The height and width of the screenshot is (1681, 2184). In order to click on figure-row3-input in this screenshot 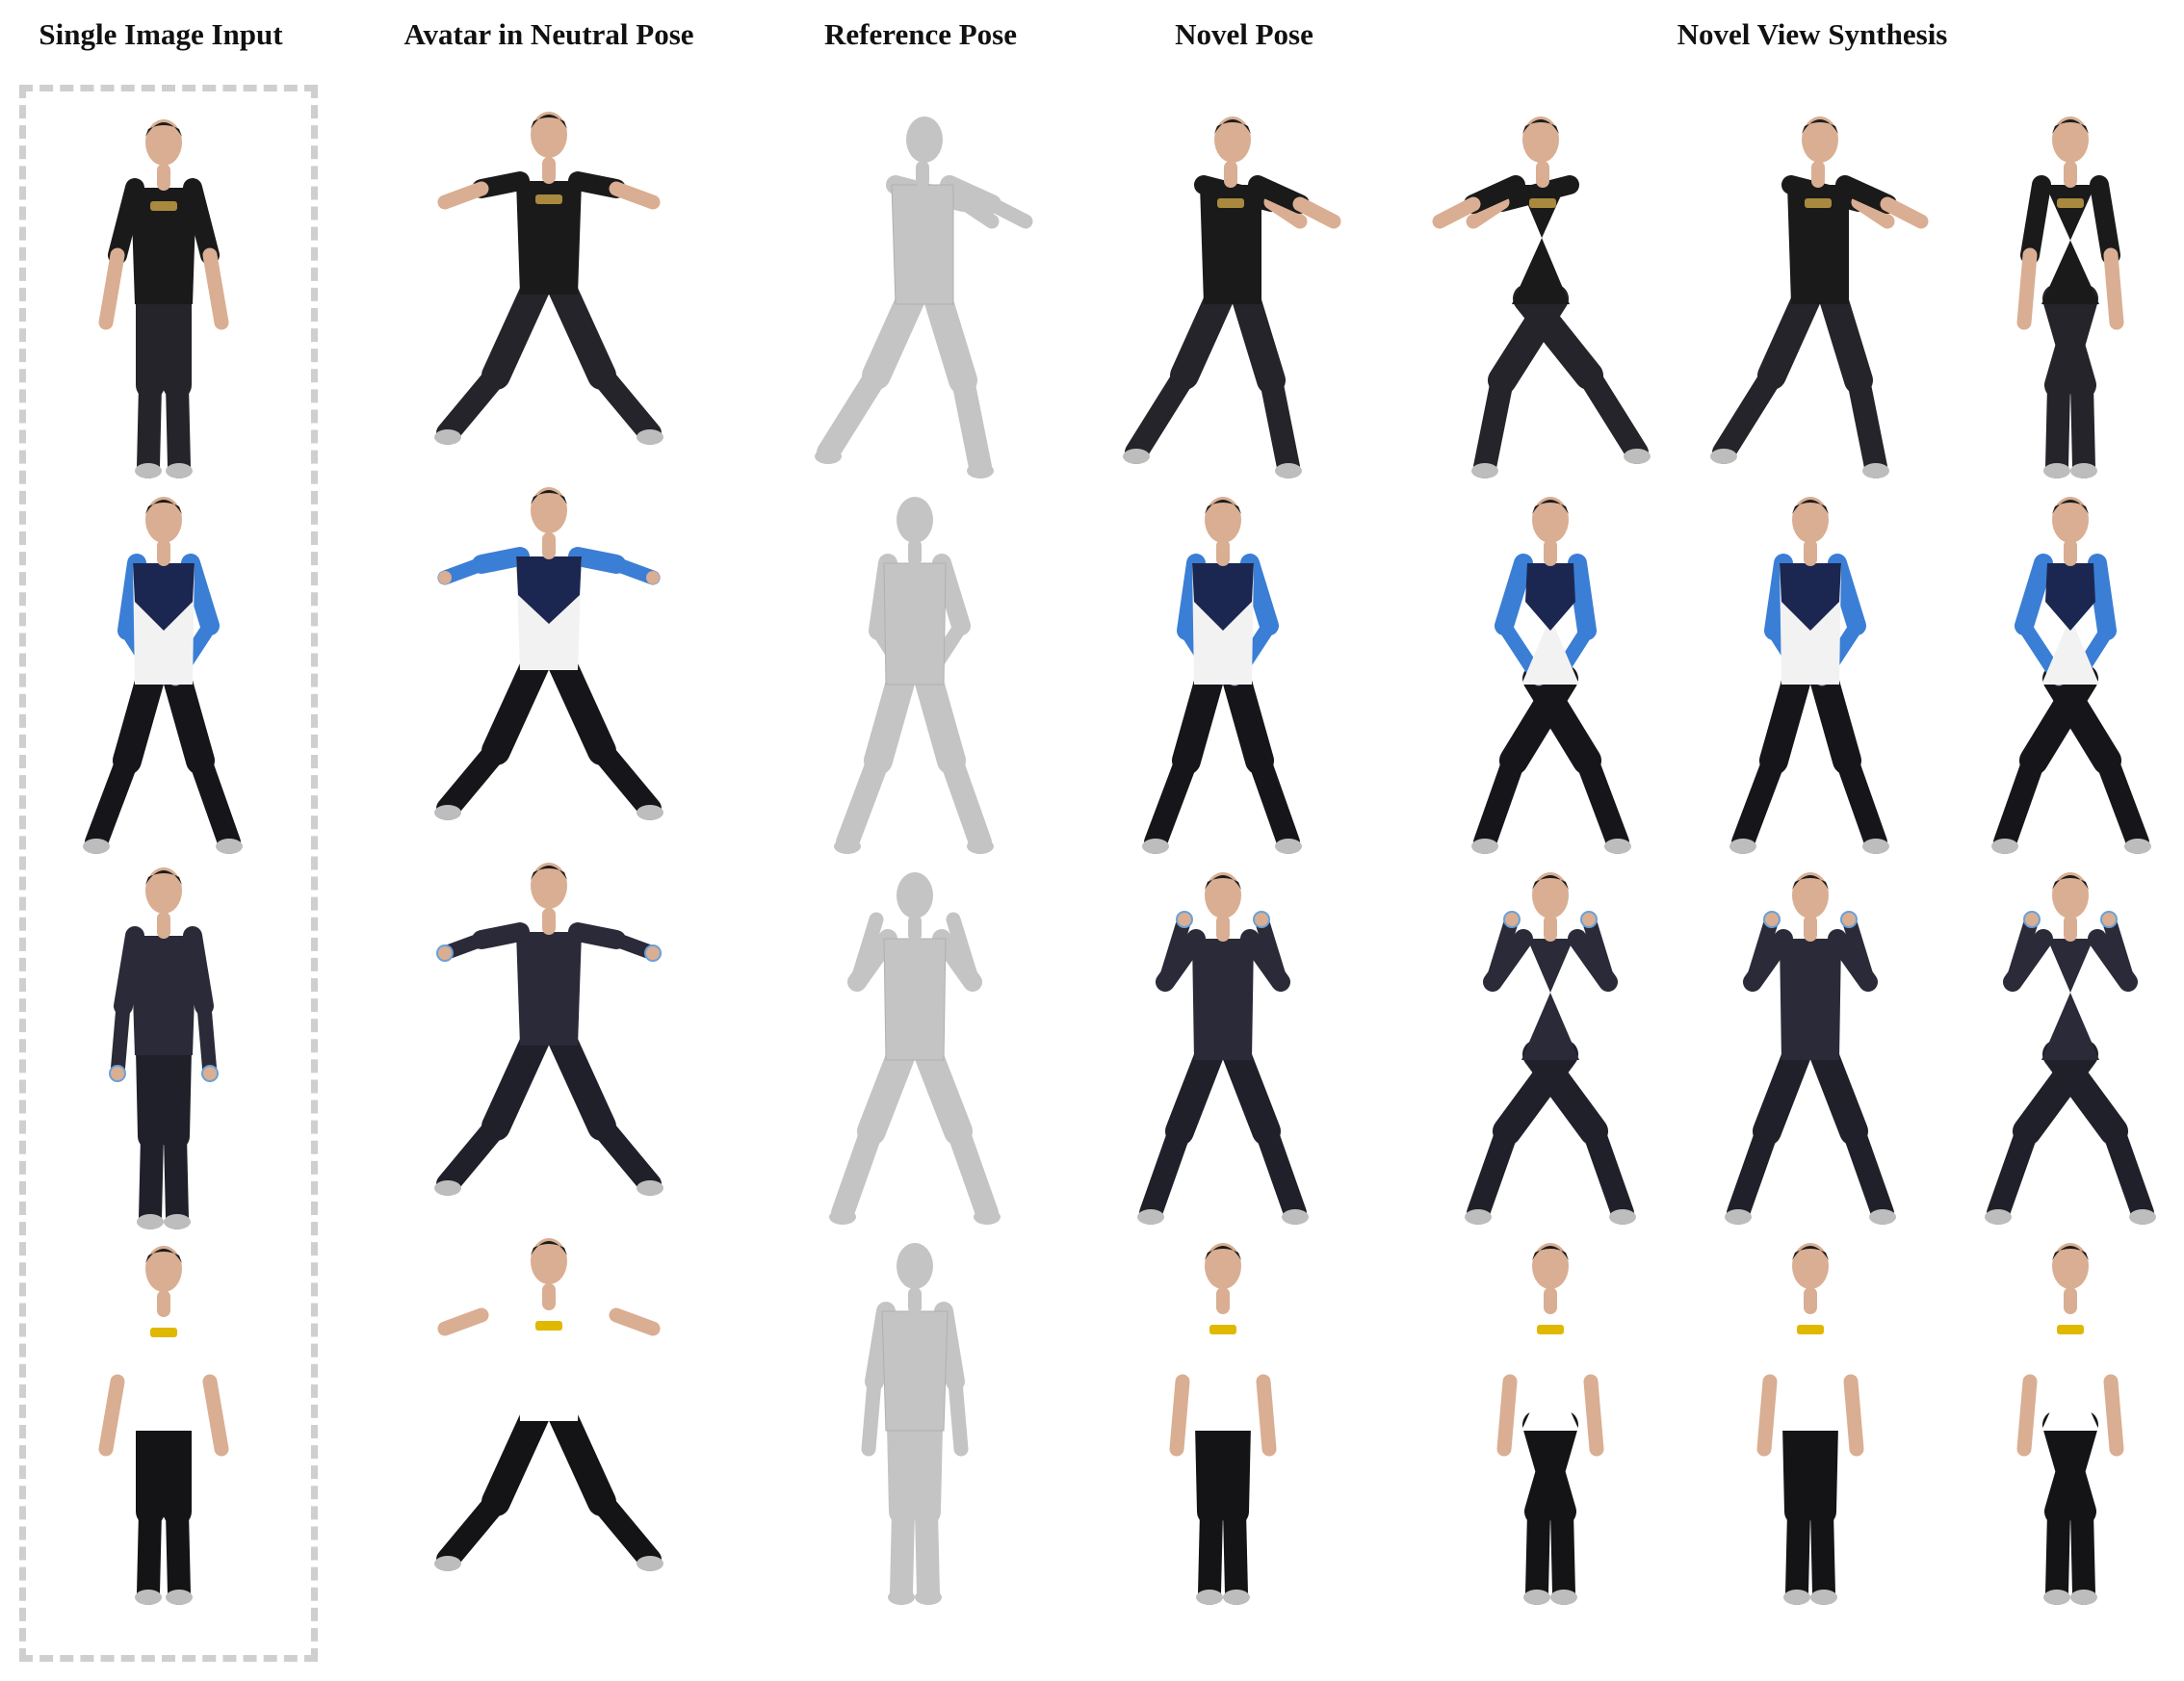, I will do `click(163, 1039)`.